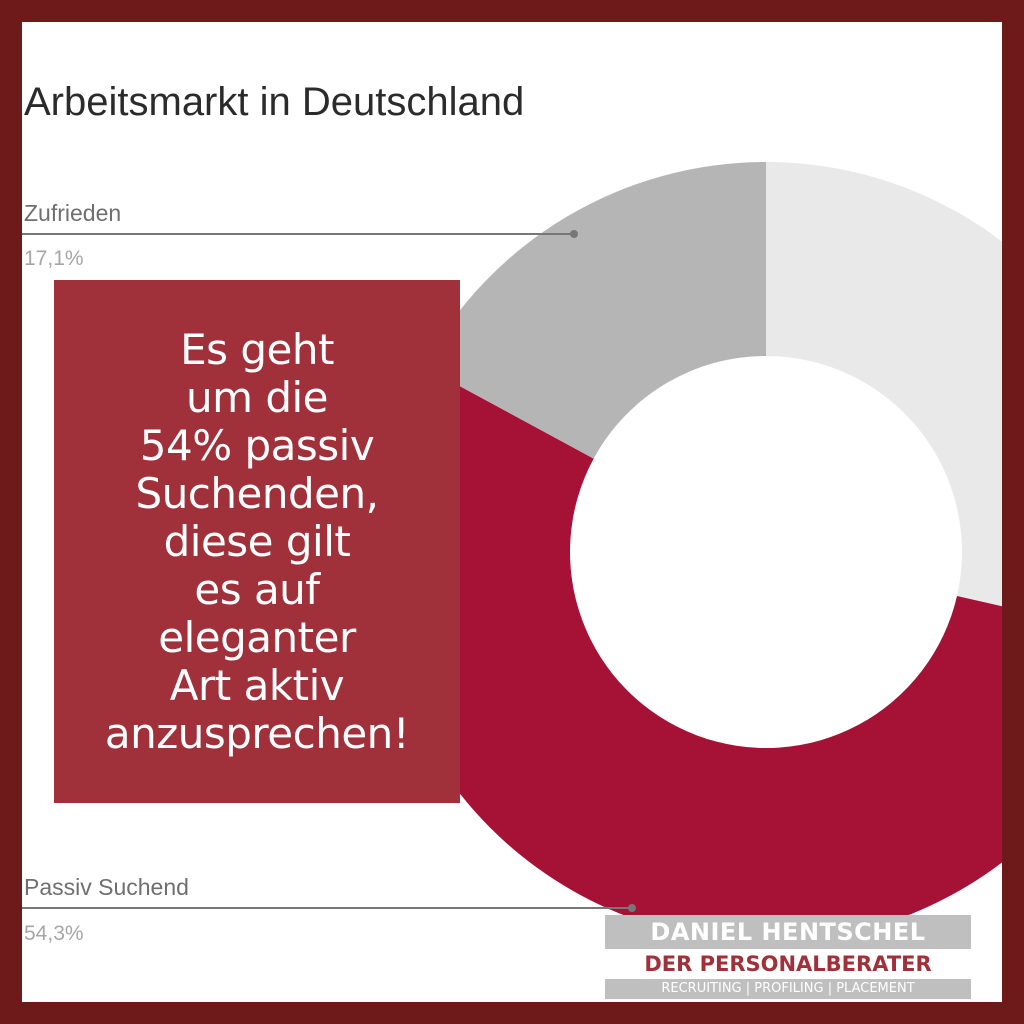  I want to click on donut-slice-zufrieden, so click(594, 310).